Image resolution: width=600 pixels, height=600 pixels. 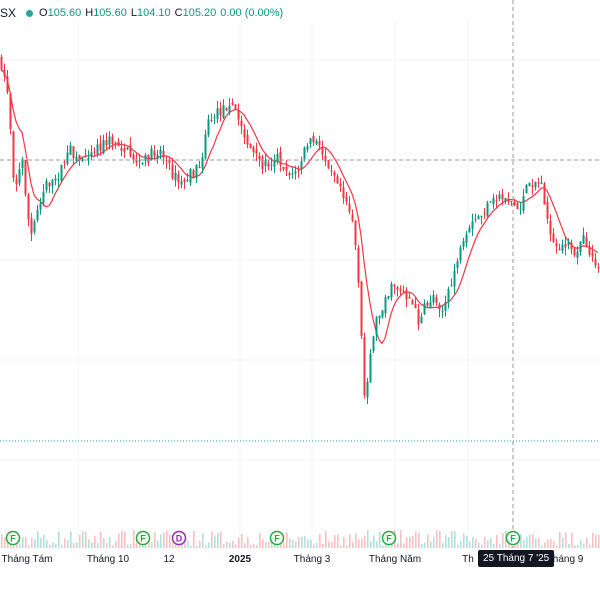 What do you see at coordinates (240, 559) in the screenshot?
I see `time-tick: 2025` at bounding box center [240, 559].